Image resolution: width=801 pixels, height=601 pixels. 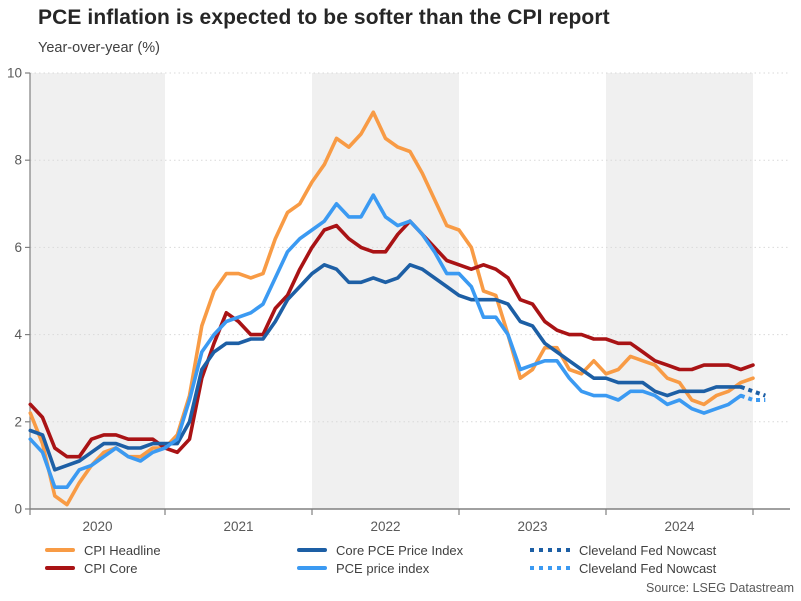 What do you see at coordinates (18, 160) in the screenshot?
I see `y-tick-label: 8` at bounding box center [18, 160].